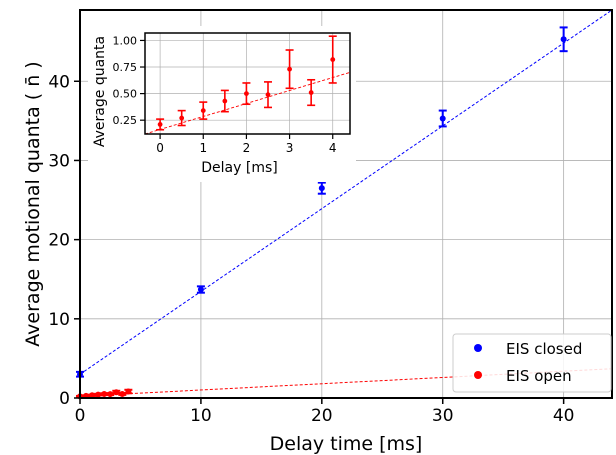 The height and width of the screenshot is (455, 616). What do you see at coordinates (239, 168) in the screenshot?
I see `inset-x-axis-label: Delay [ms]` at bounding box center [239, 168].